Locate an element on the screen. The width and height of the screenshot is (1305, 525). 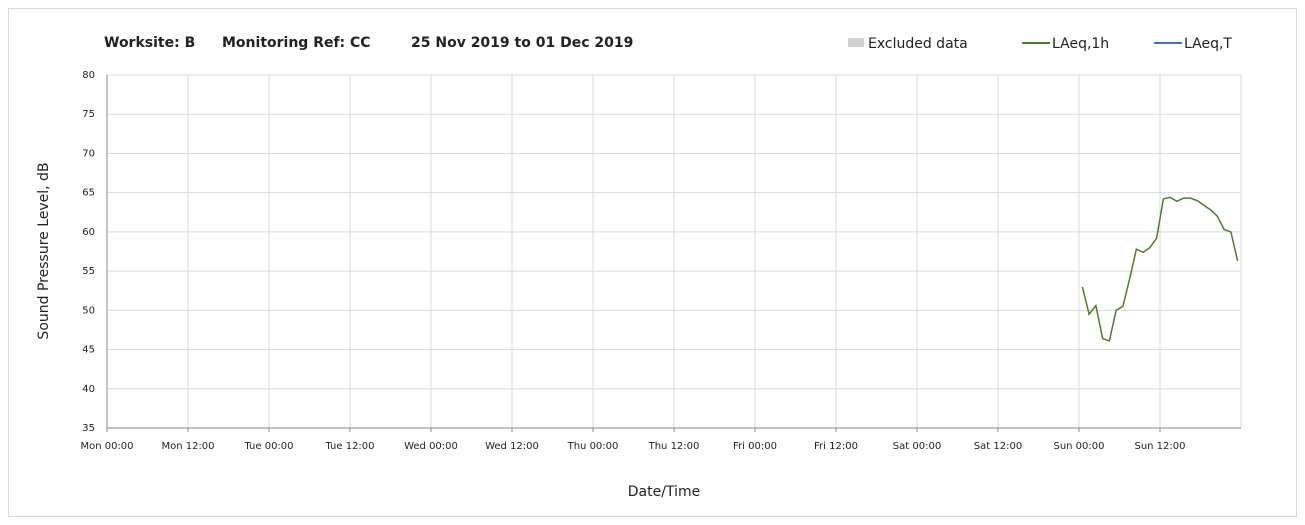
legend-label: LAeq,1h is located at coordinates (1080, 44).